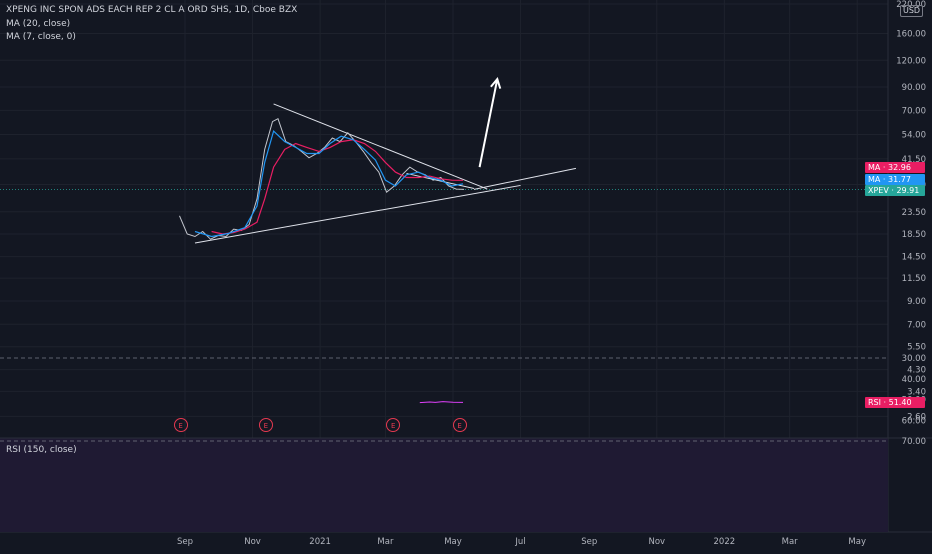  I want to click on drawings, so click(385, 160).